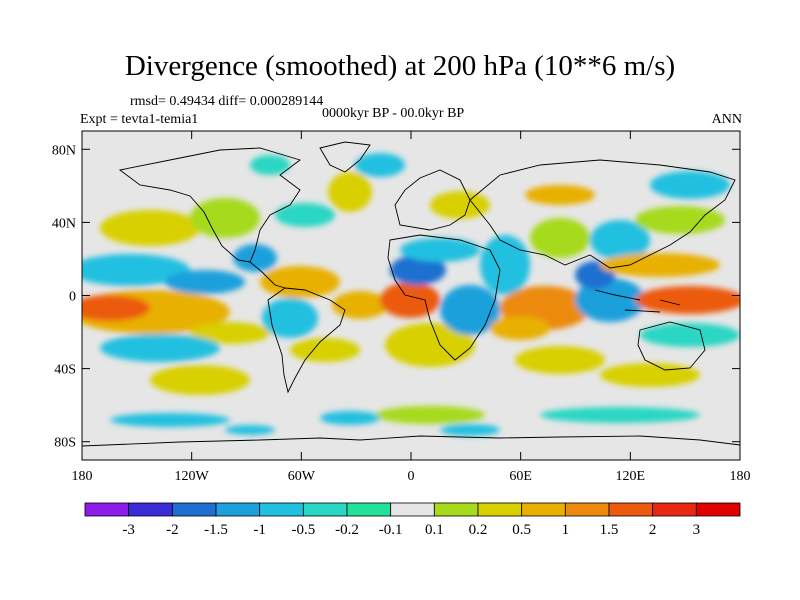  Describe the element at coordinates (259, 530) in the screenshot. I see `colorbar-label: -1` at that location.